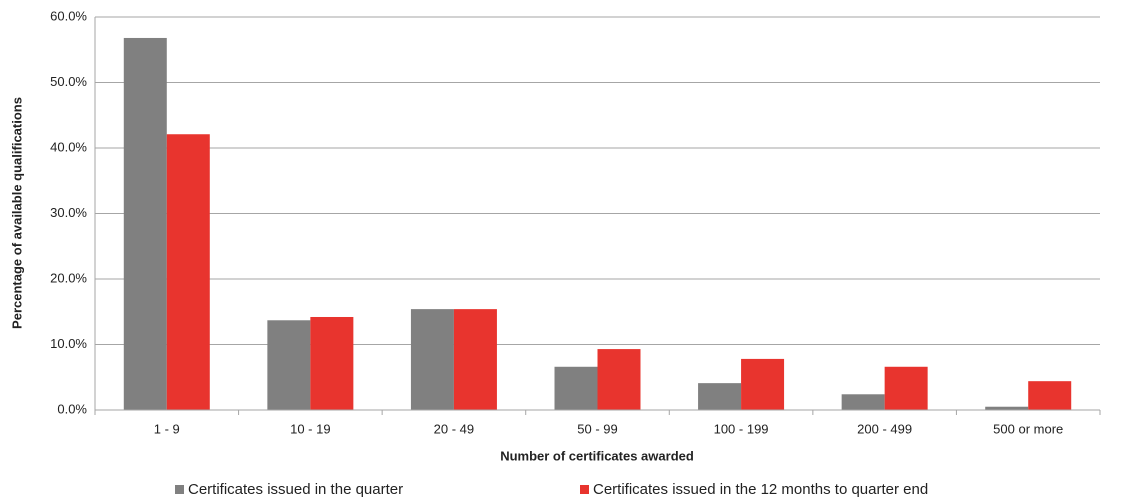  I want to click on y-tick-label: 60.0%, so click(68, 15).